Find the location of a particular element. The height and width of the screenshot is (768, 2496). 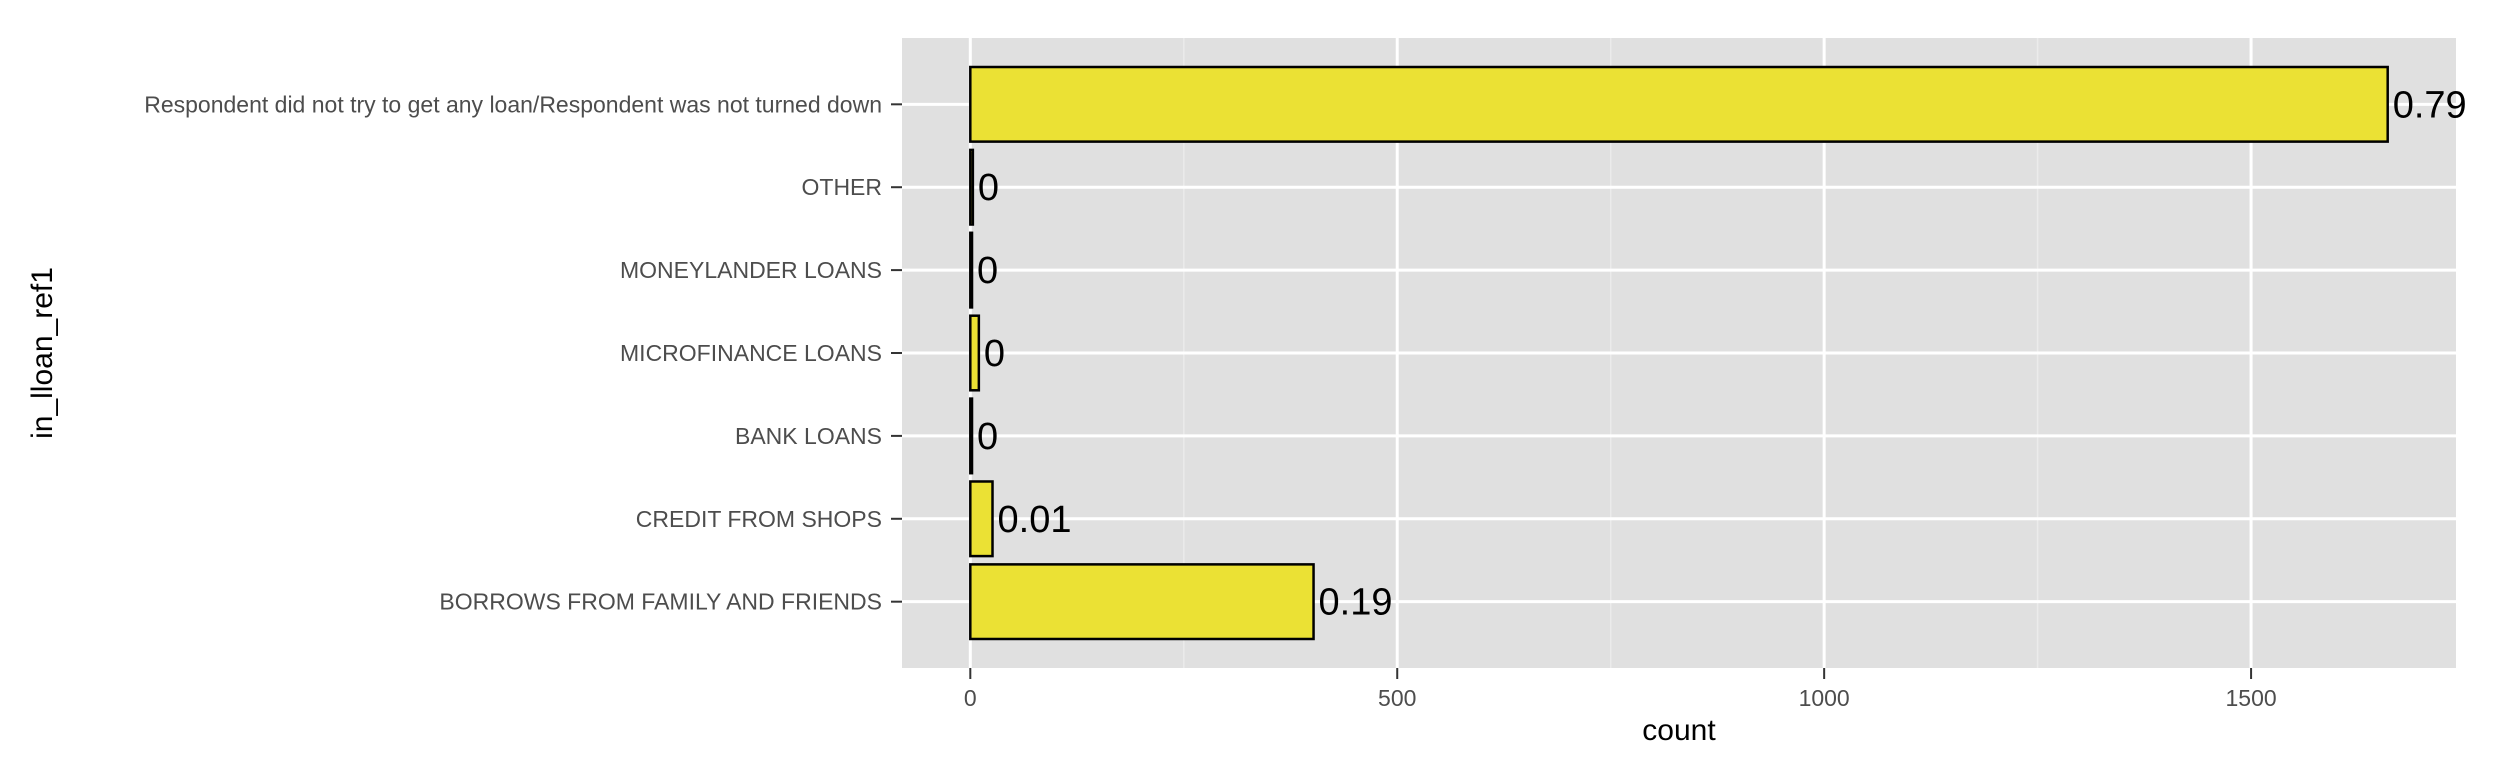

y-tick-label: BORROWS FROM FAMILY AND FRIENDS is located at coordinates (660, 602).